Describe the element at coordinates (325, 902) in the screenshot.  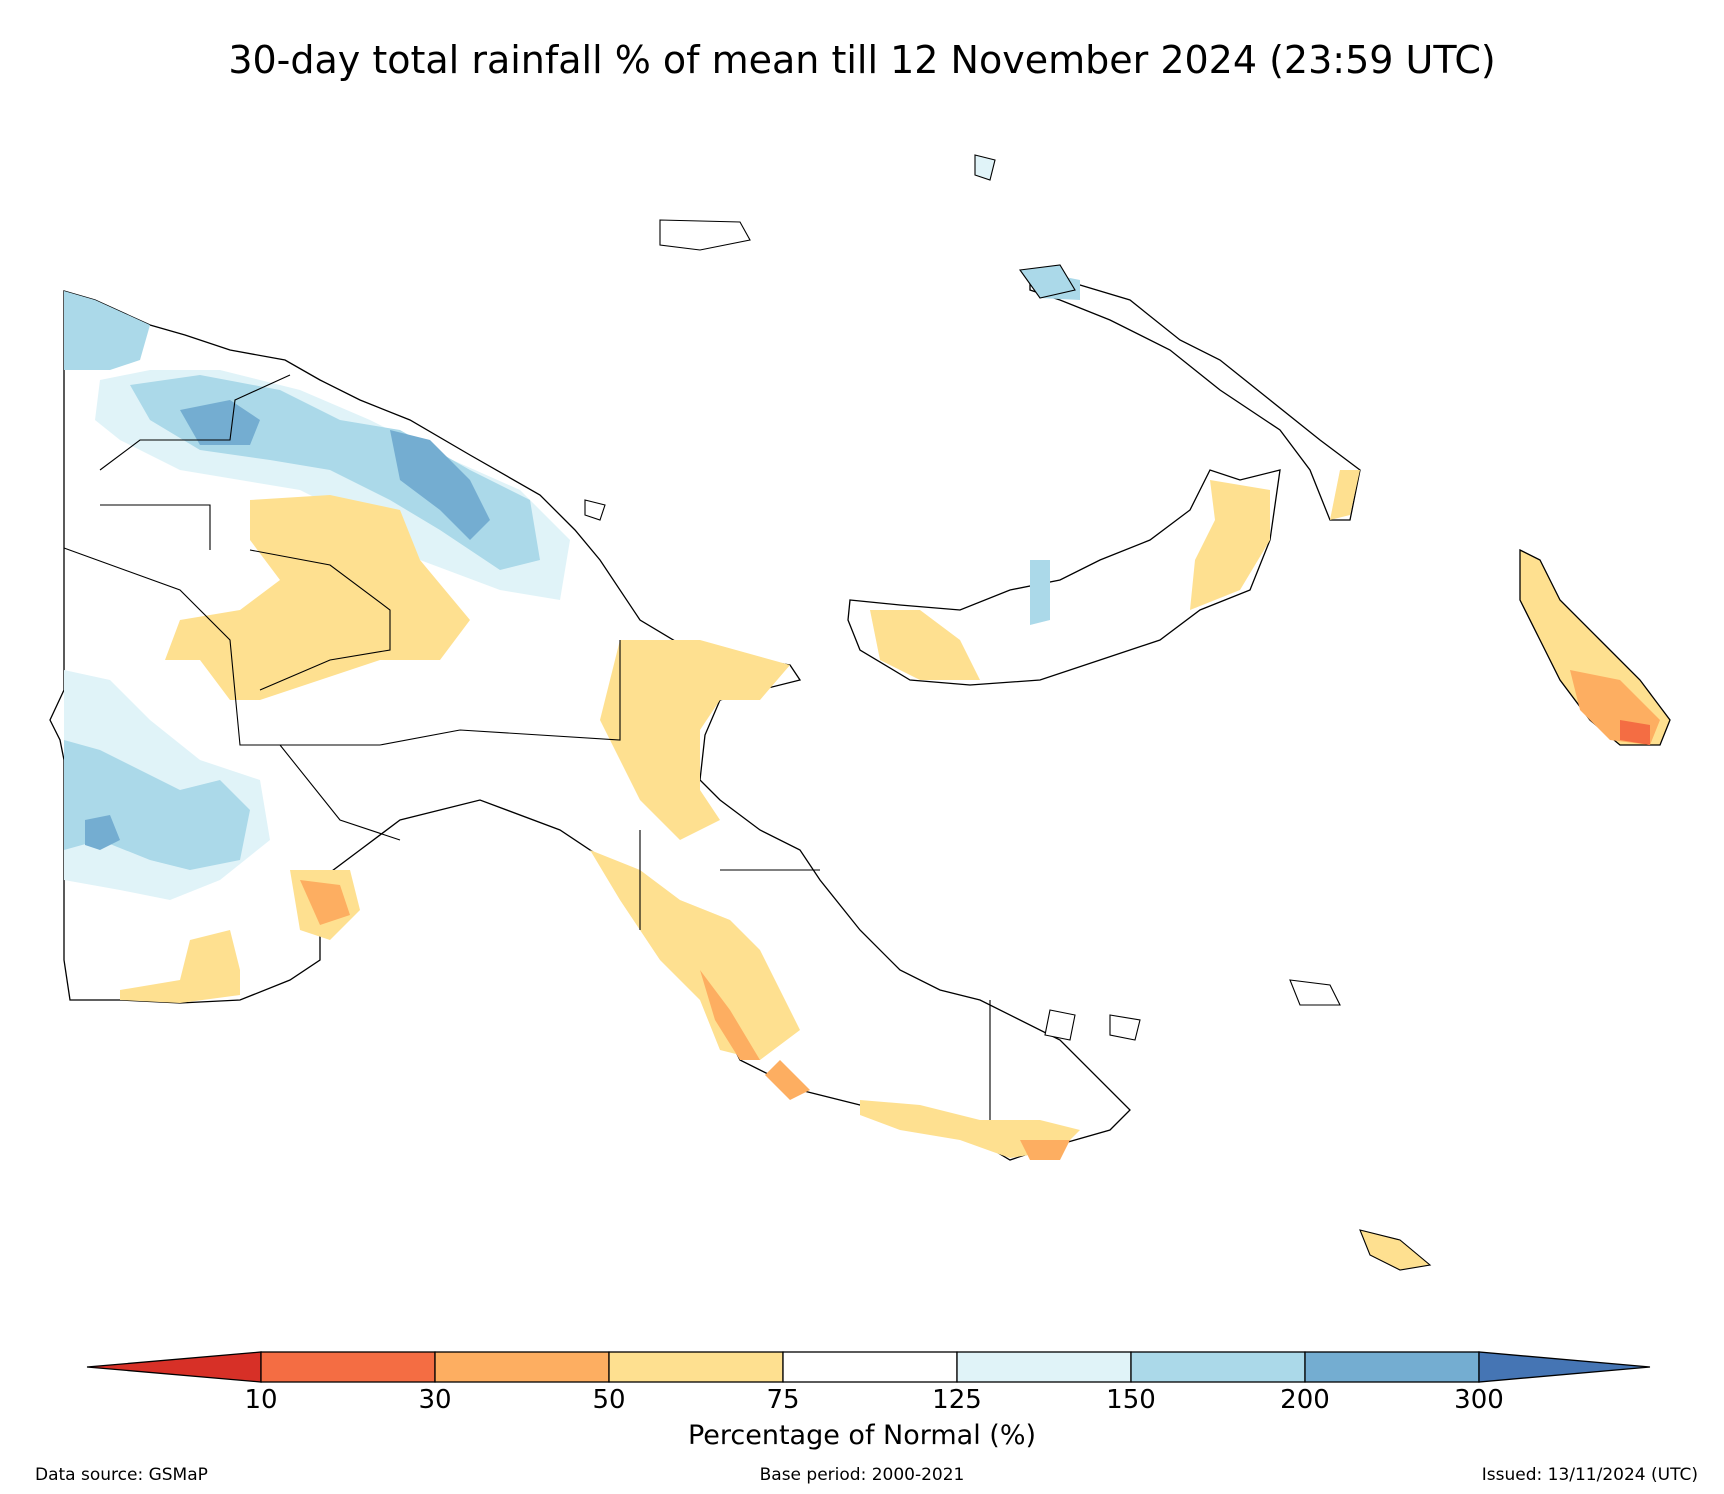
I see `rain-30-50-sw` at that location.